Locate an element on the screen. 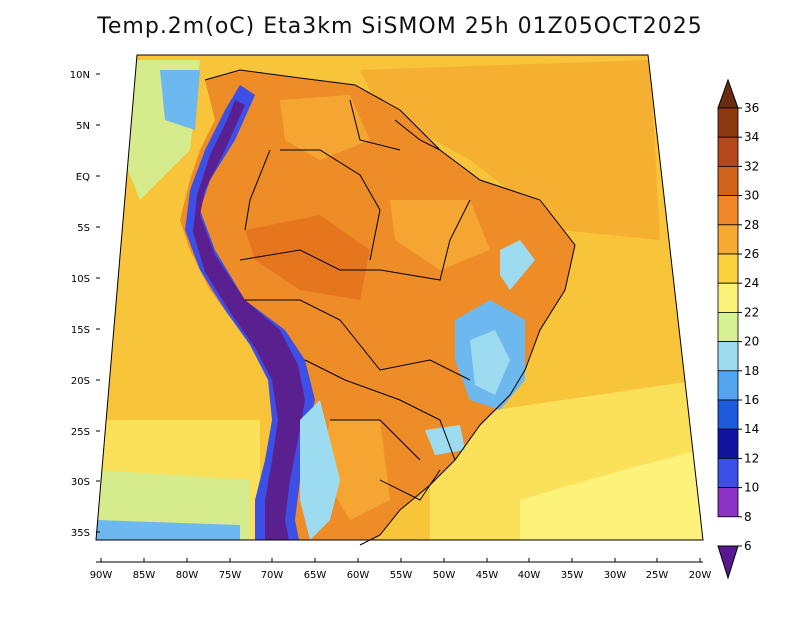 The width and height of the screenshot is (800, 618). lon-label: 20W is located at coordinates (700, 575).